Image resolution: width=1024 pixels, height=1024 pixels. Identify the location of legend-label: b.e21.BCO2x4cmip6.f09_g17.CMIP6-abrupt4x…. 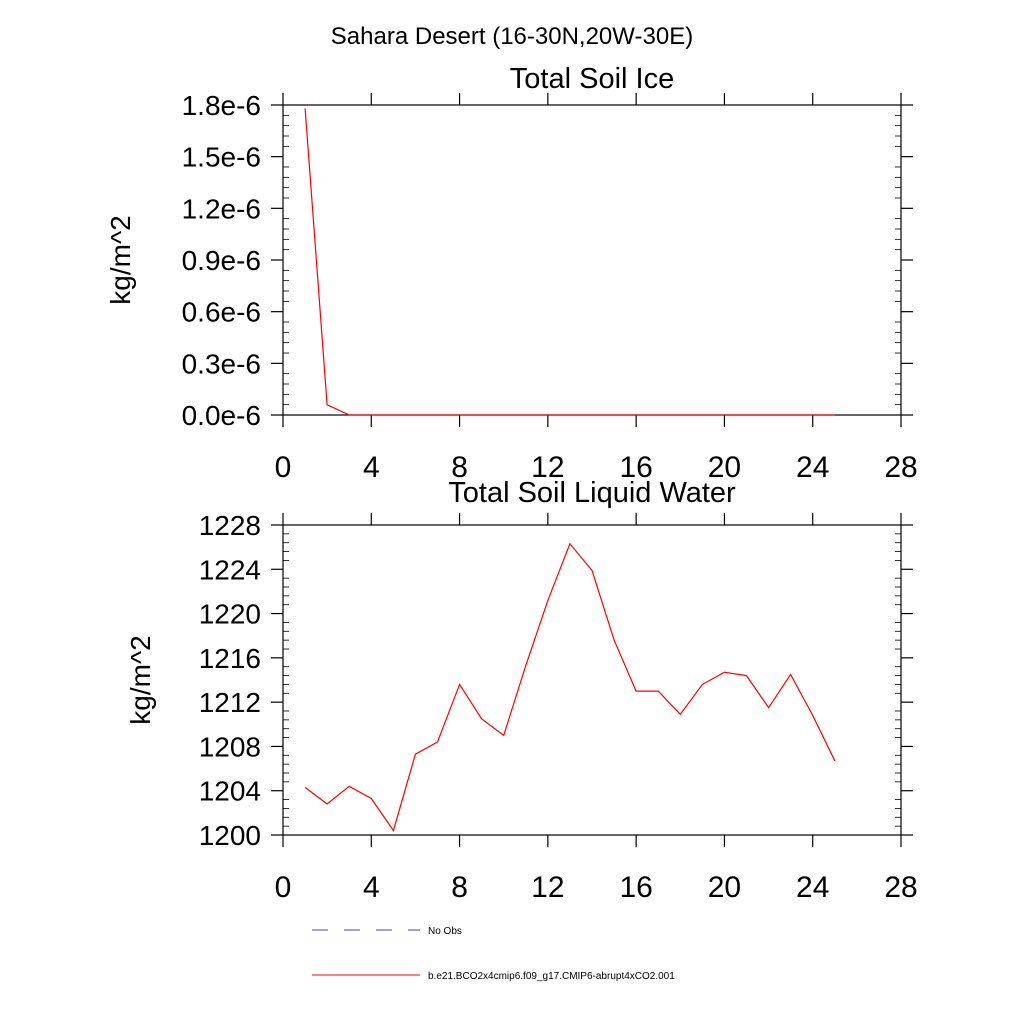
(551, 976).